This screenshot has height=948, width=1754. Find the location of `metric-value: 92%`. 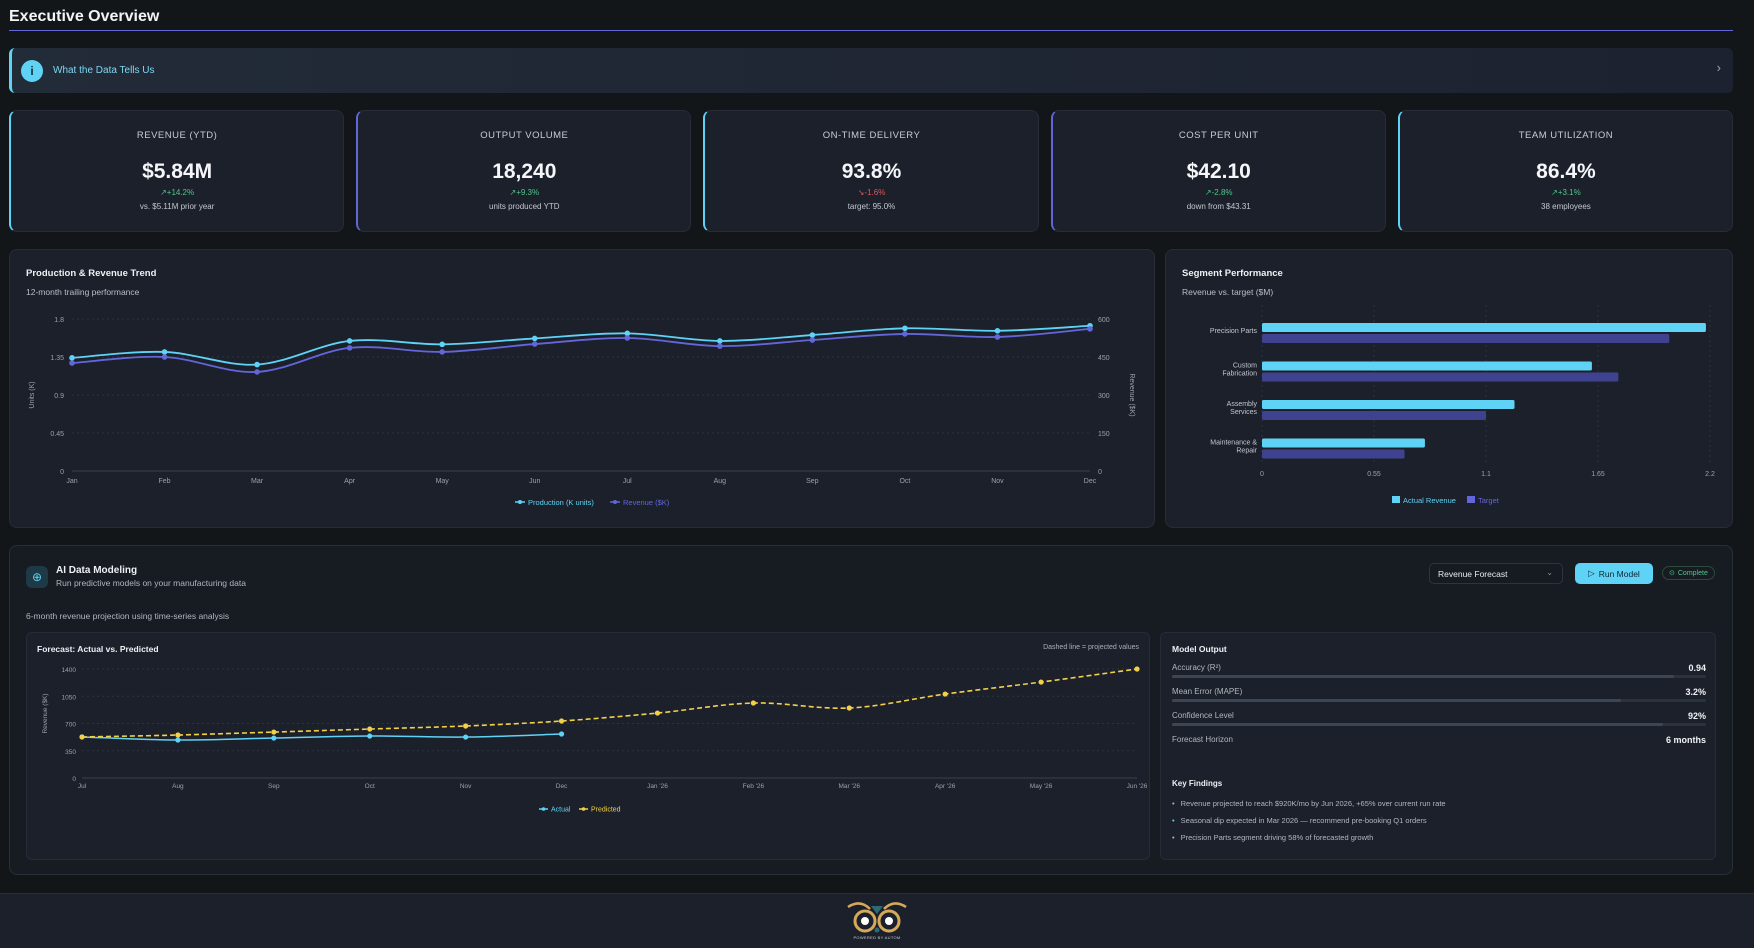

metric-value: 92% is located at coordinates (1696, 716).